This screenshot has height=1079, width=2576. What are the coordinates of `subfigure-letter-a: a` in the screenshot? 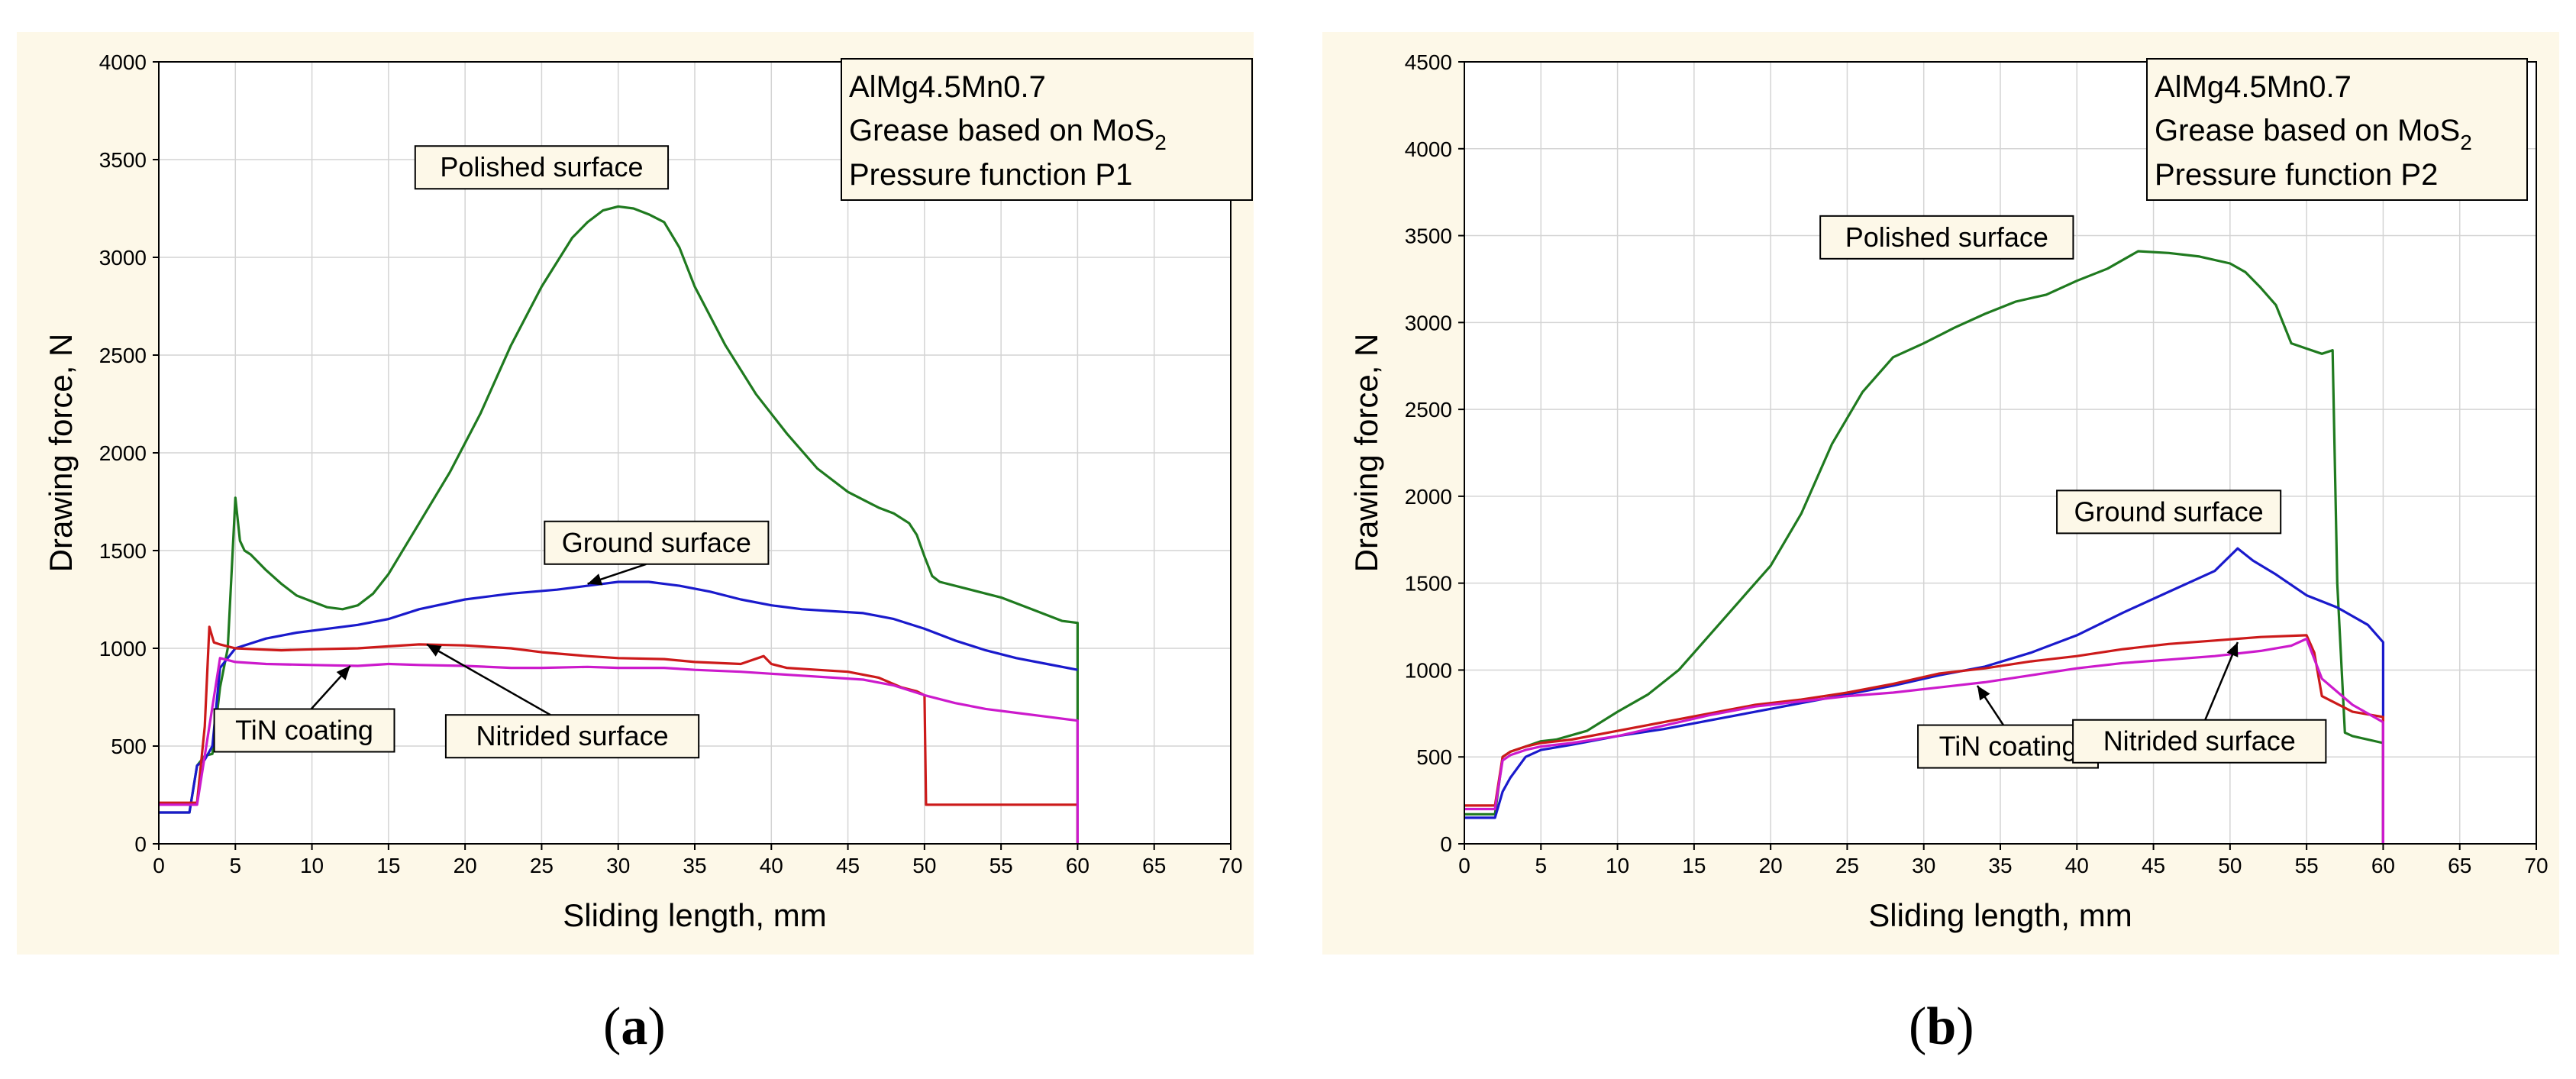 It's located at (634, 1026).